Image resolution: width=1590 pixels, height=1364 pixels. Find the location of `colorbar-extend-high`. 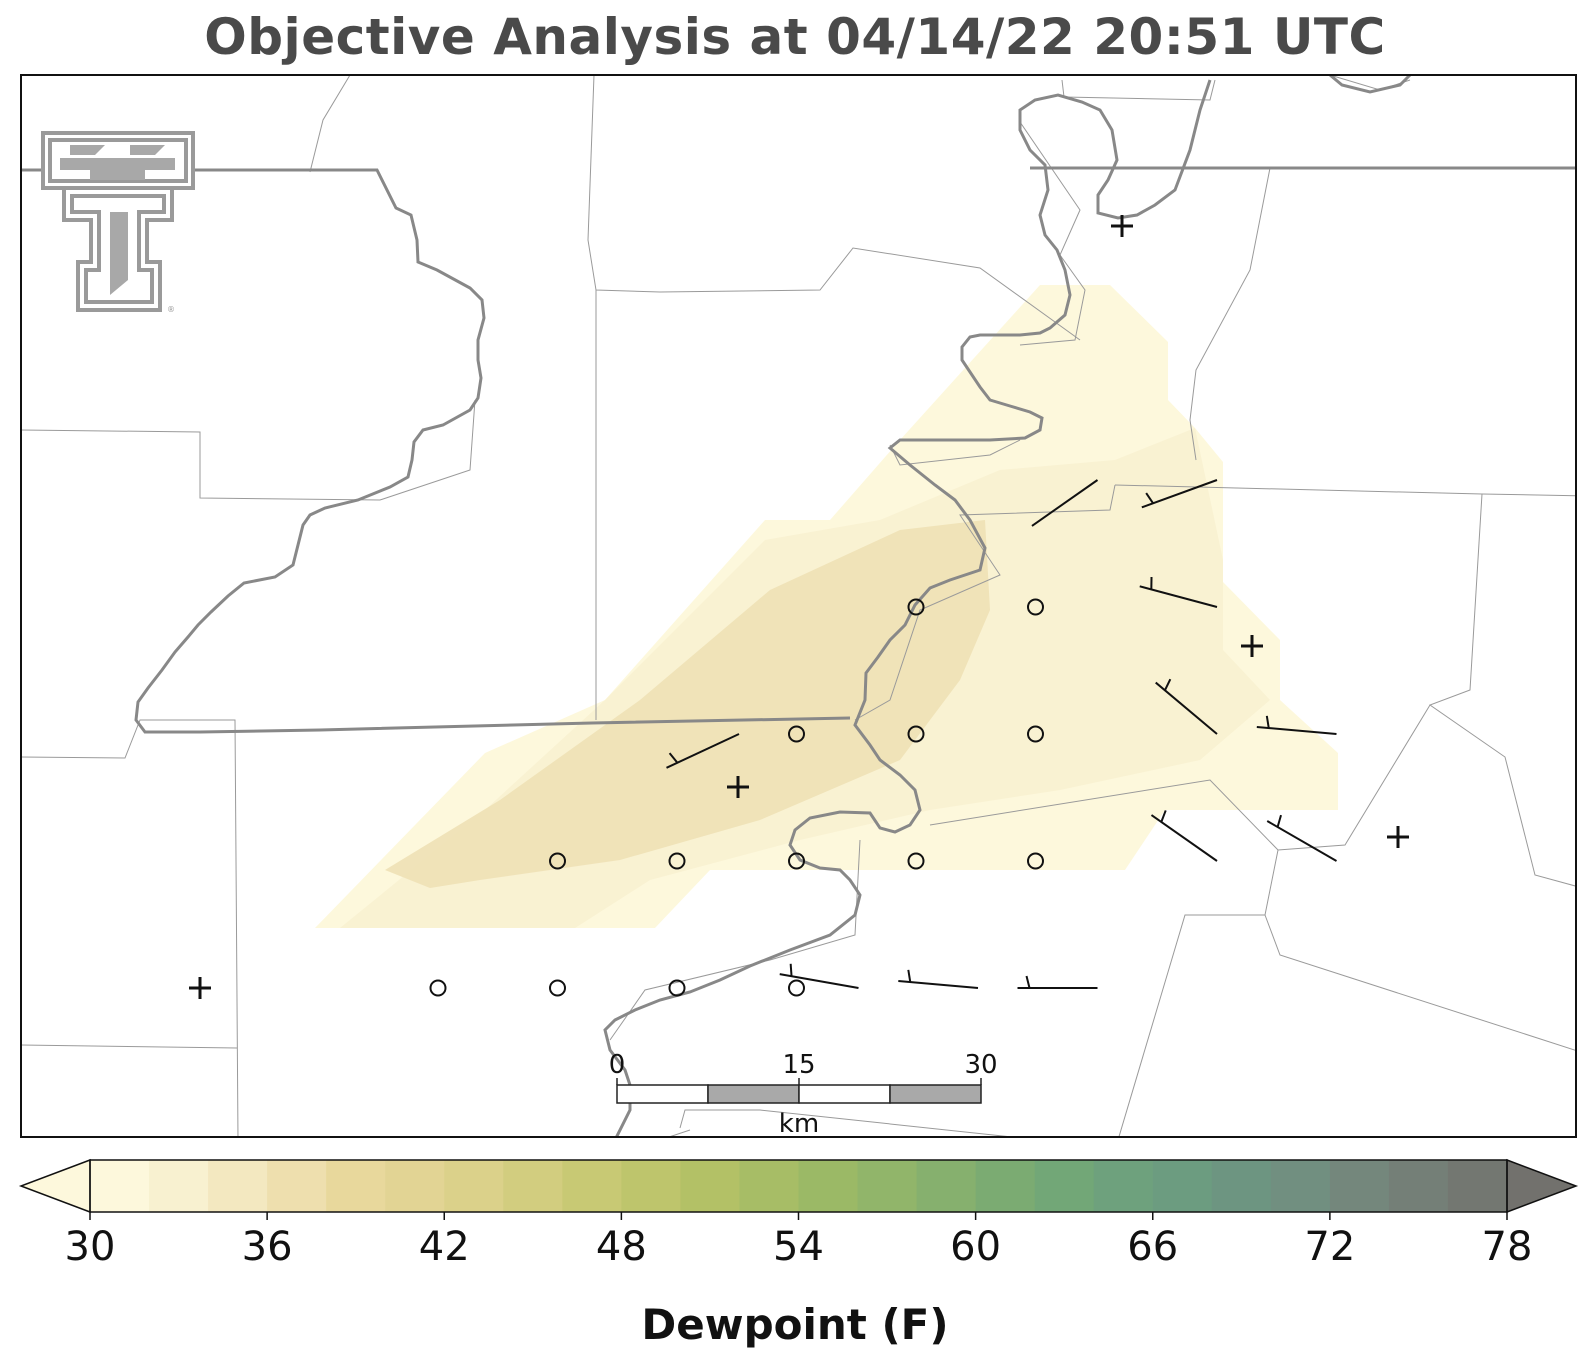

colorbar-extend-high is located at coordinates (1542, 1186).